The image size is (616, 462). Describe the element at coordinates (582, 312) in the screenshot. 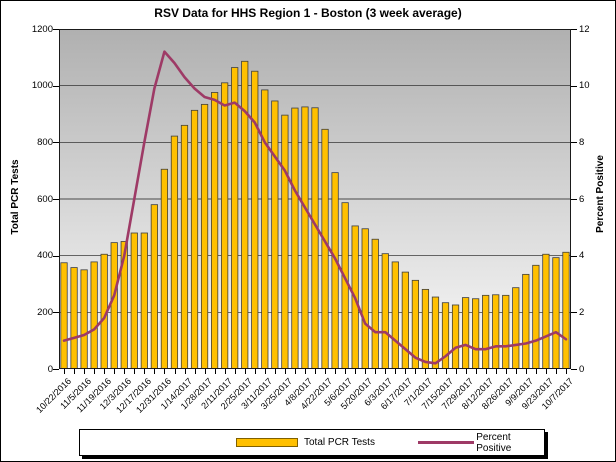

I see `y-tick-label-right: 2` at that location.